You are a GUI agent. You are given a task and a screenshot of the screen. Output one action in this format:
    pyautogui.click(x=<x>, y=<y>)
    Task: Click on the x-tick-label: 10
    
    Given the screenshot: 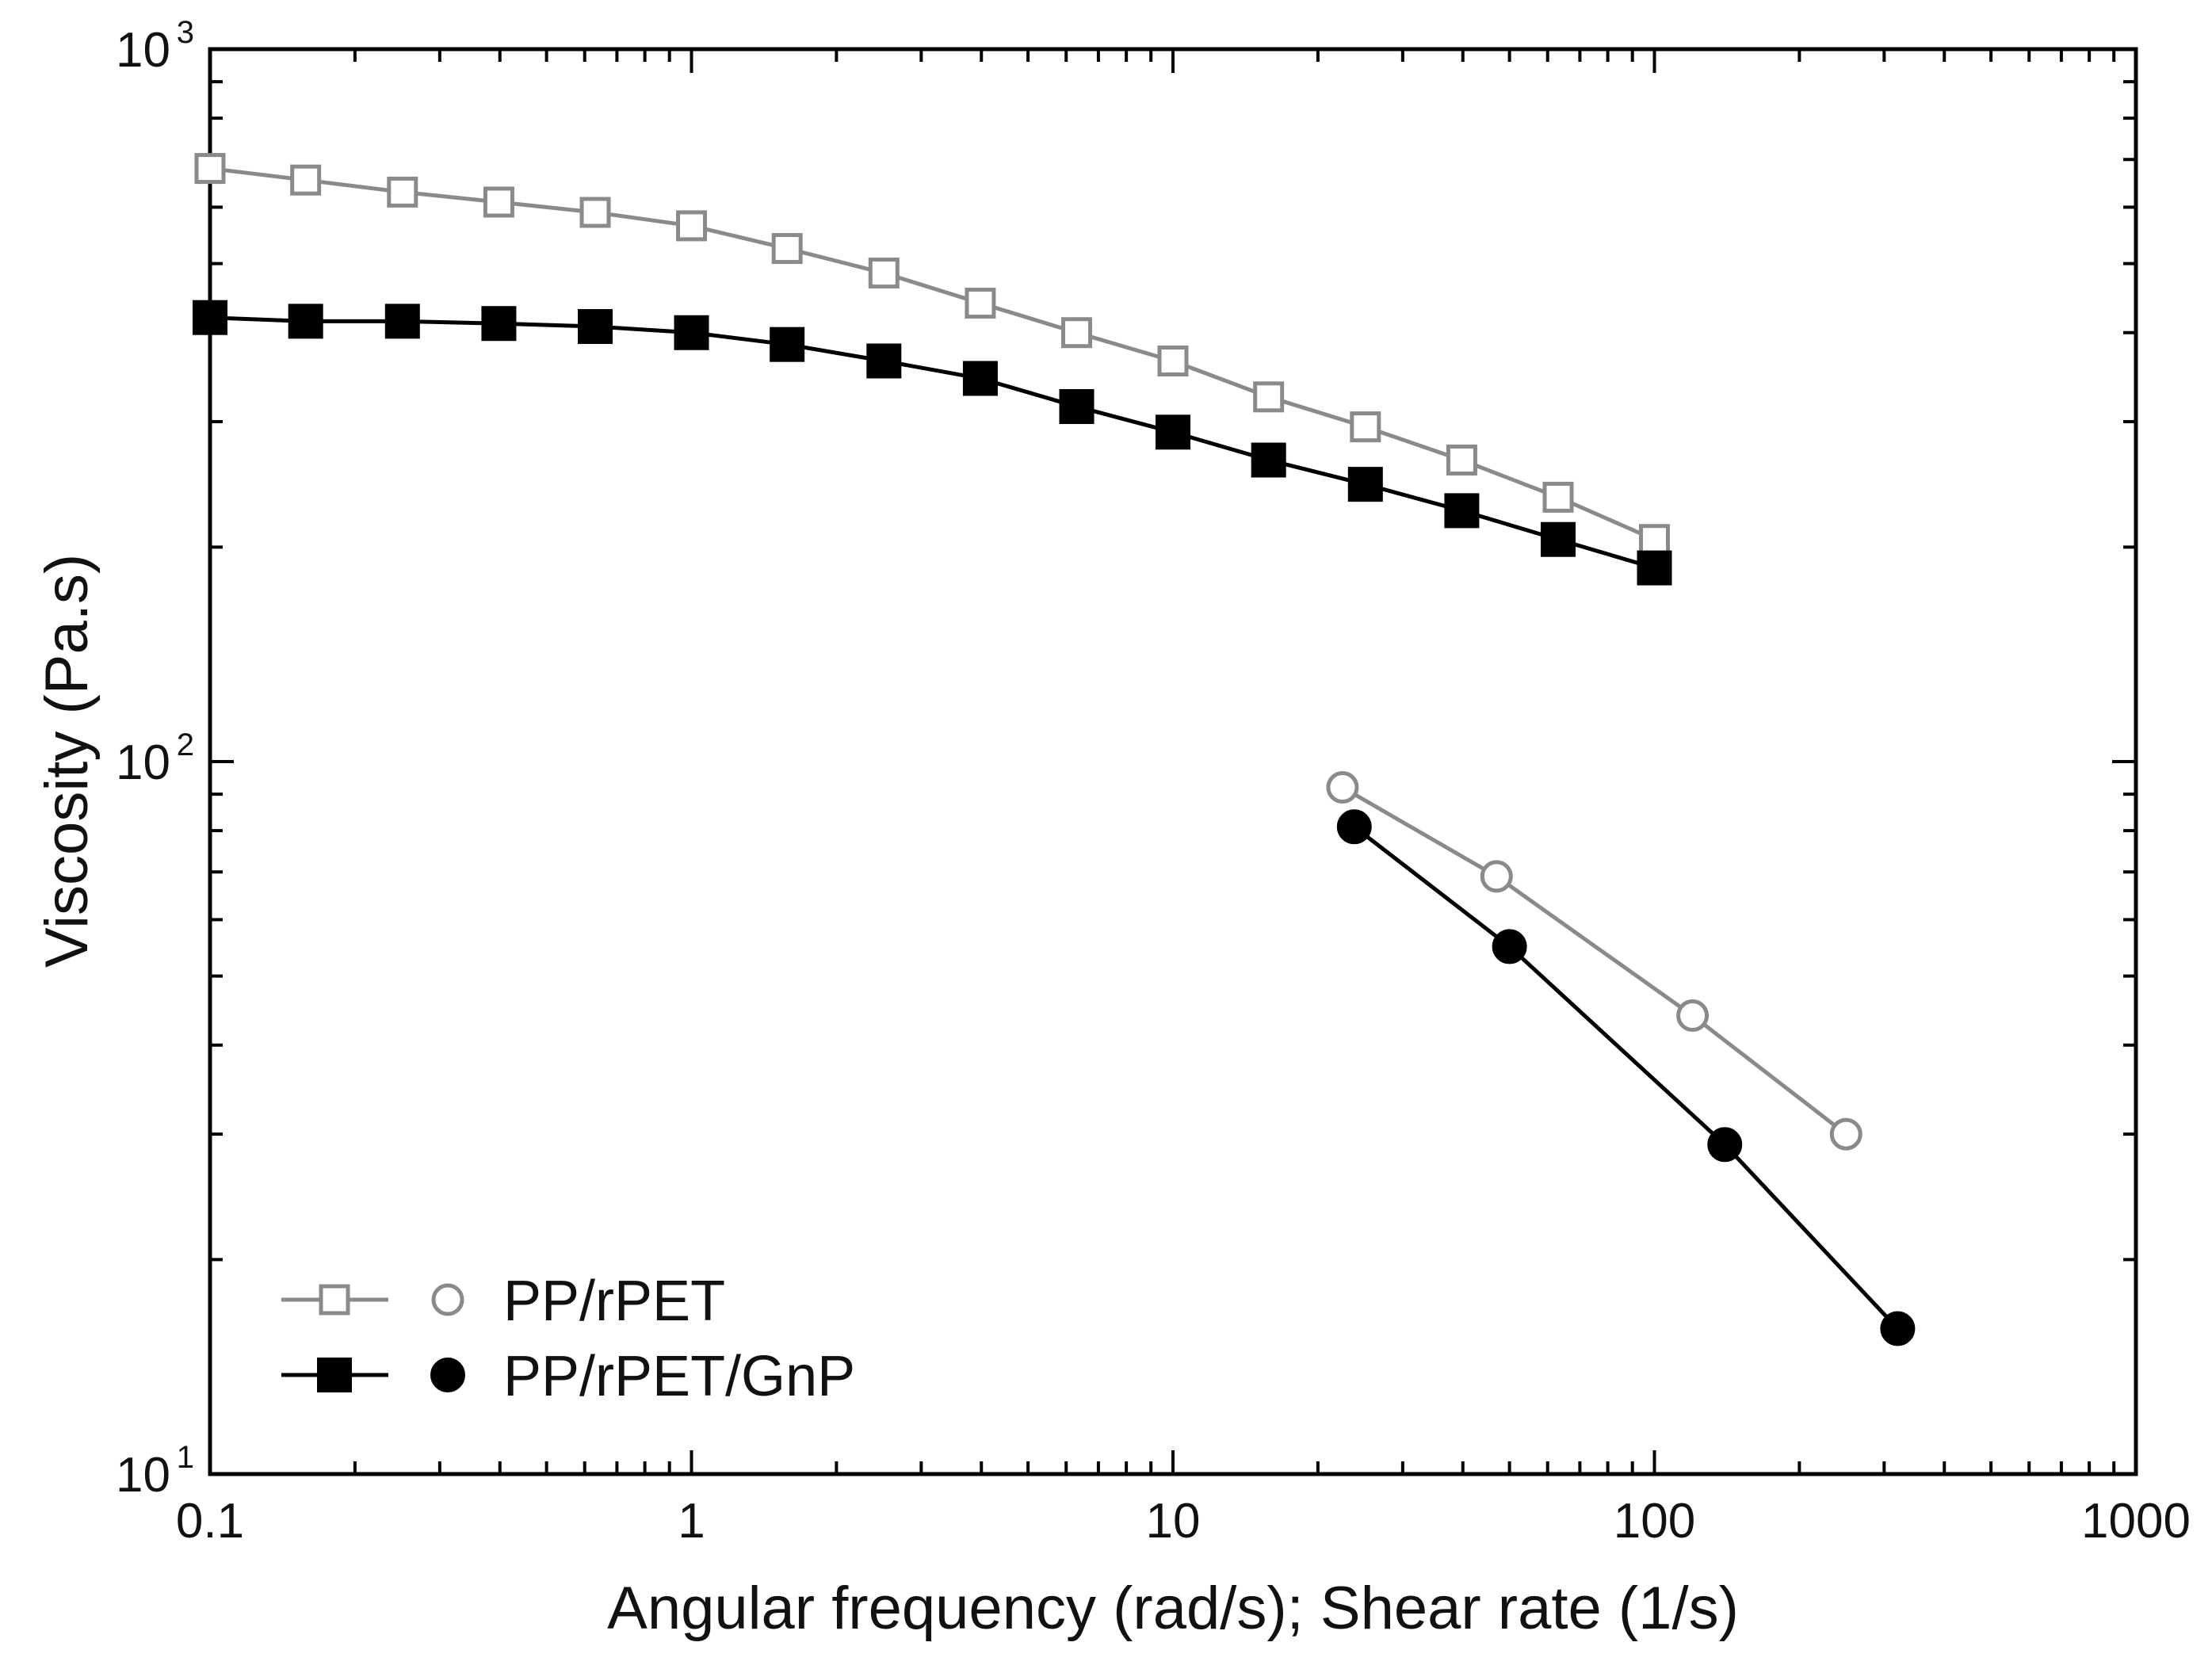 What is the action you would take?
    pyautogui.click(x=1173, y=1521)
    